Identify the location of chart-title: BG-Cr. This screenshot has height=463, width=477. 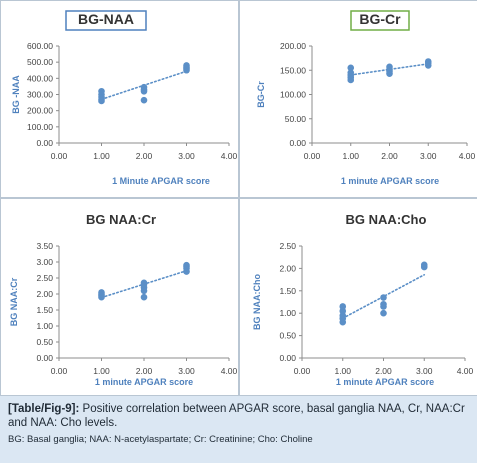
(380, 19).